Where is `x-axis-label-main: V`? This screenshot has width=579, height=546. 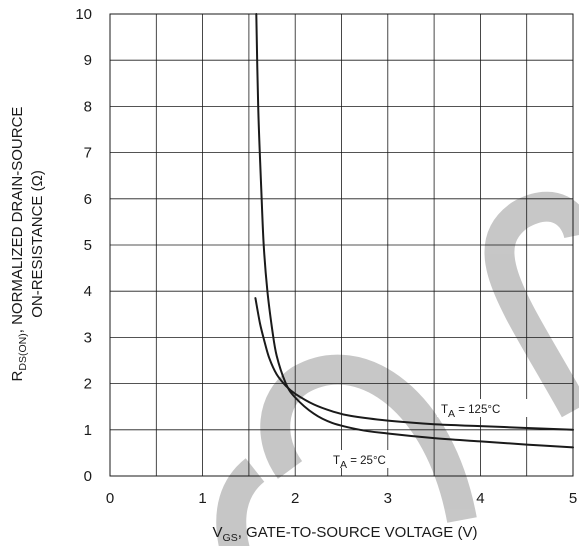
x-axis-label-main: V is located at coordinates (218, 532).